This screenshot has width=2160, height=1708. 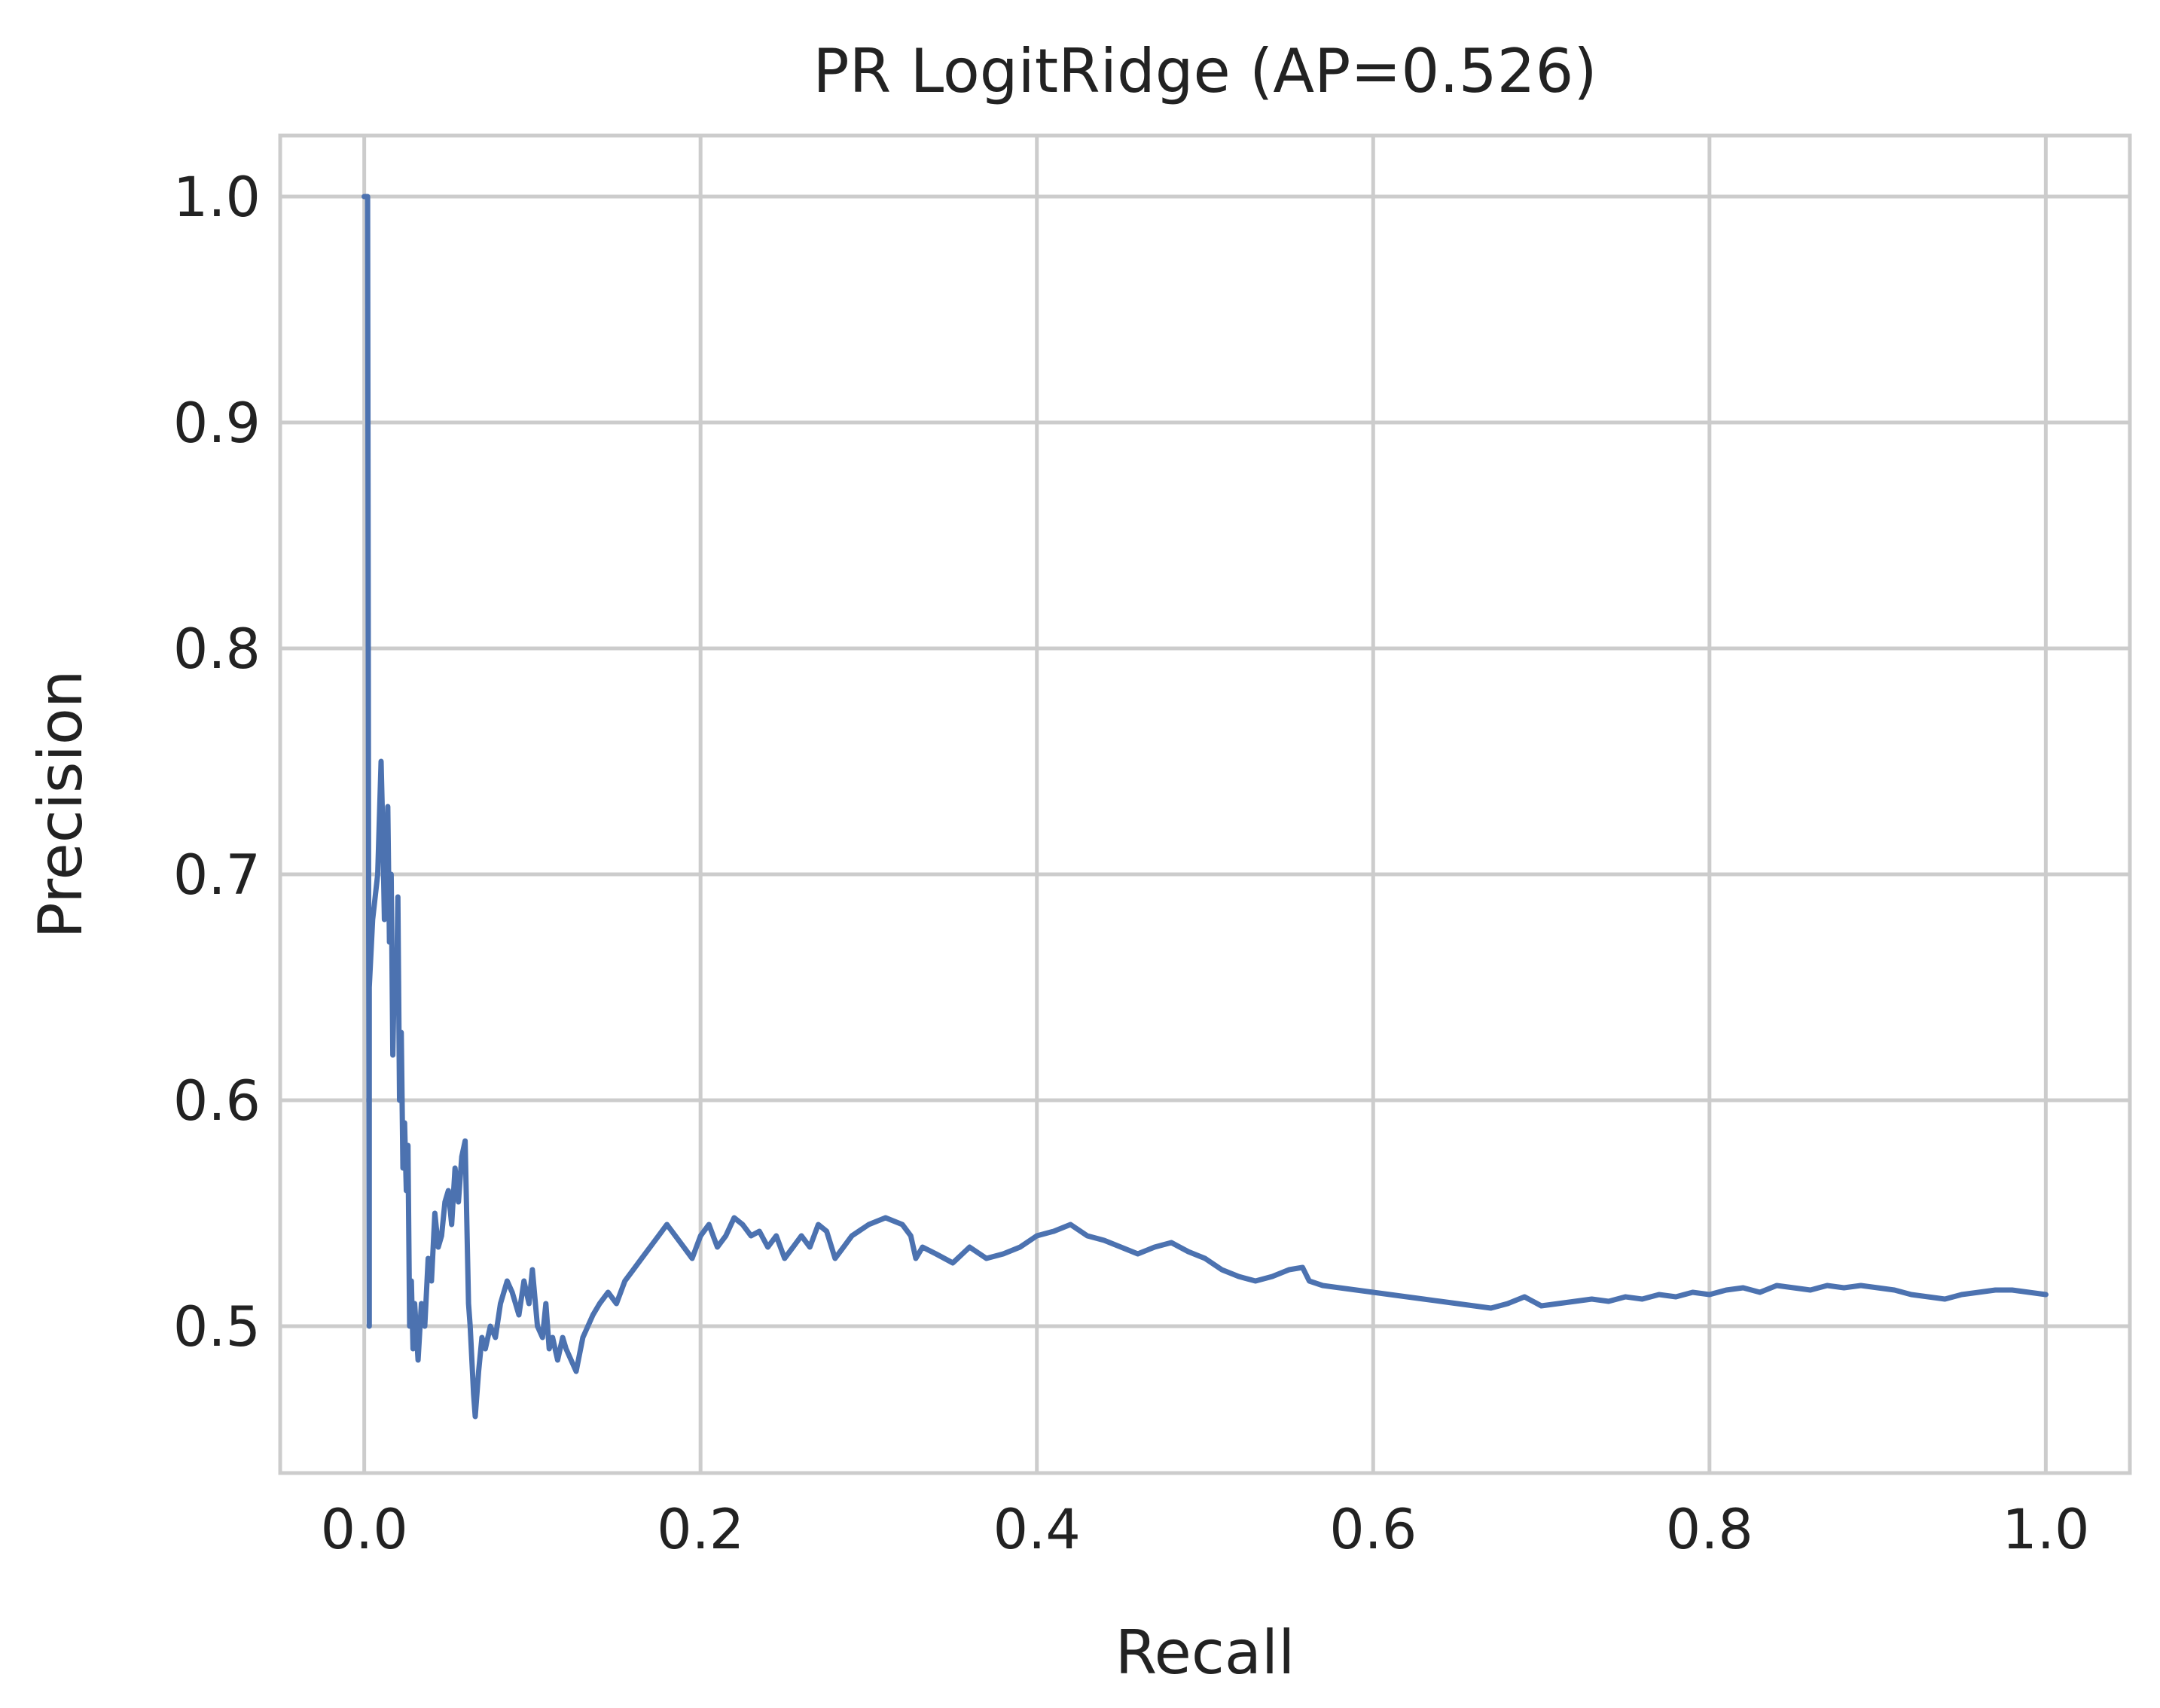 What do you see at coordinates (61, 804) in the screenshot?
I see `y-axis-label: Precision` at bounding box center [61, 804].